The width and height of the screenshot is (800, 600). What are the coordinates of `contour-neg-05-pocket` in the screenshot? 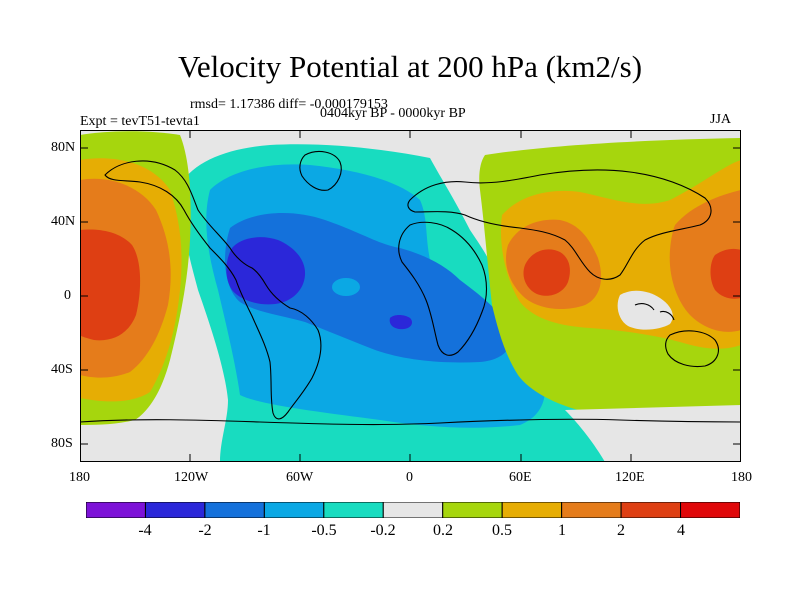 It's located at (346, 287).